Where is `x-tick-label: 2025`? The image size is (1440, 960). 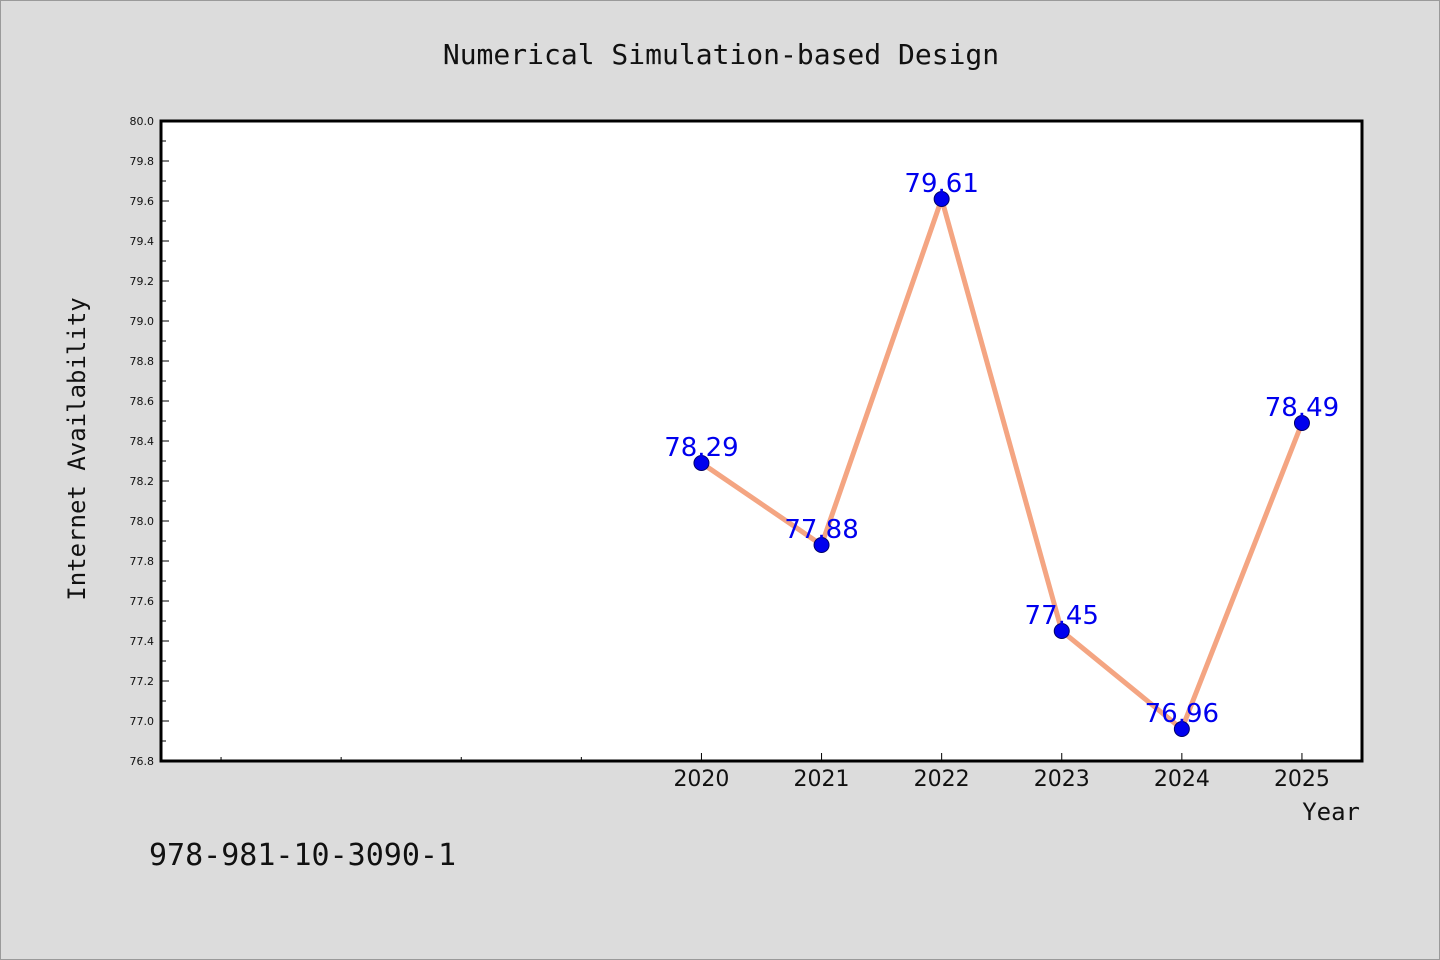 x-tick-label: 2025 is located at coordinates (1302, 779).